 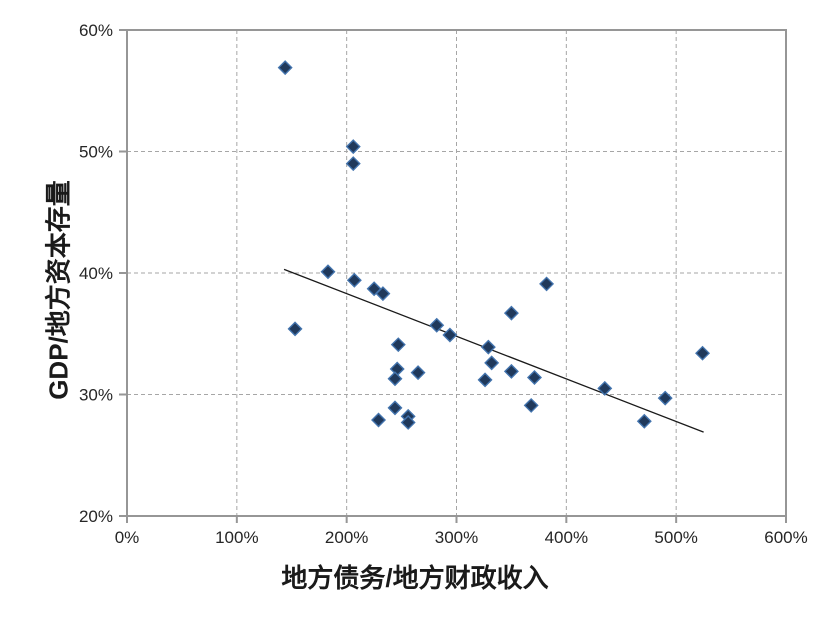 I want to click on x-tick-label: 500%, so click(x=675, y=537).